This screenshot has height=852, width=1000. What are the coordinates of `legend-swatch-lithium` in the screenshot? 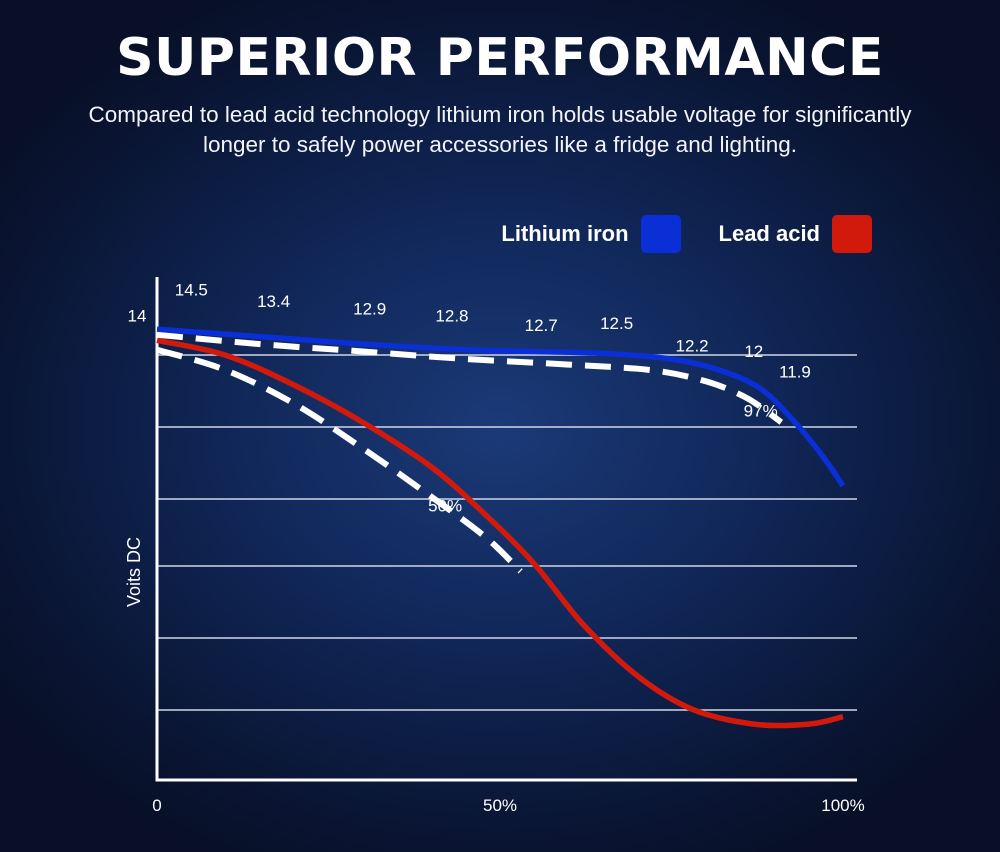 It's located at (660, 234).